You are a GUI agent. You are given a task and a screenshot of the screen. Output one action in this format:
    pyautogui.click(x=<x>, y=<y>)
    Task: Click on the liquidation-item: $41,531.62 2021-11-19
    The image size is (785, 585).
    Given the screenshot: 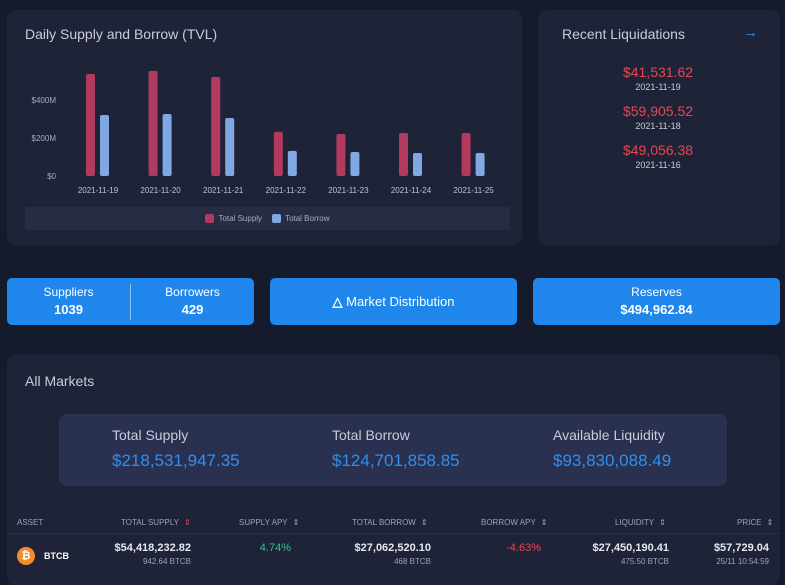 What is the action you would take?
    pyautogui.click(x=658, y=78)
    